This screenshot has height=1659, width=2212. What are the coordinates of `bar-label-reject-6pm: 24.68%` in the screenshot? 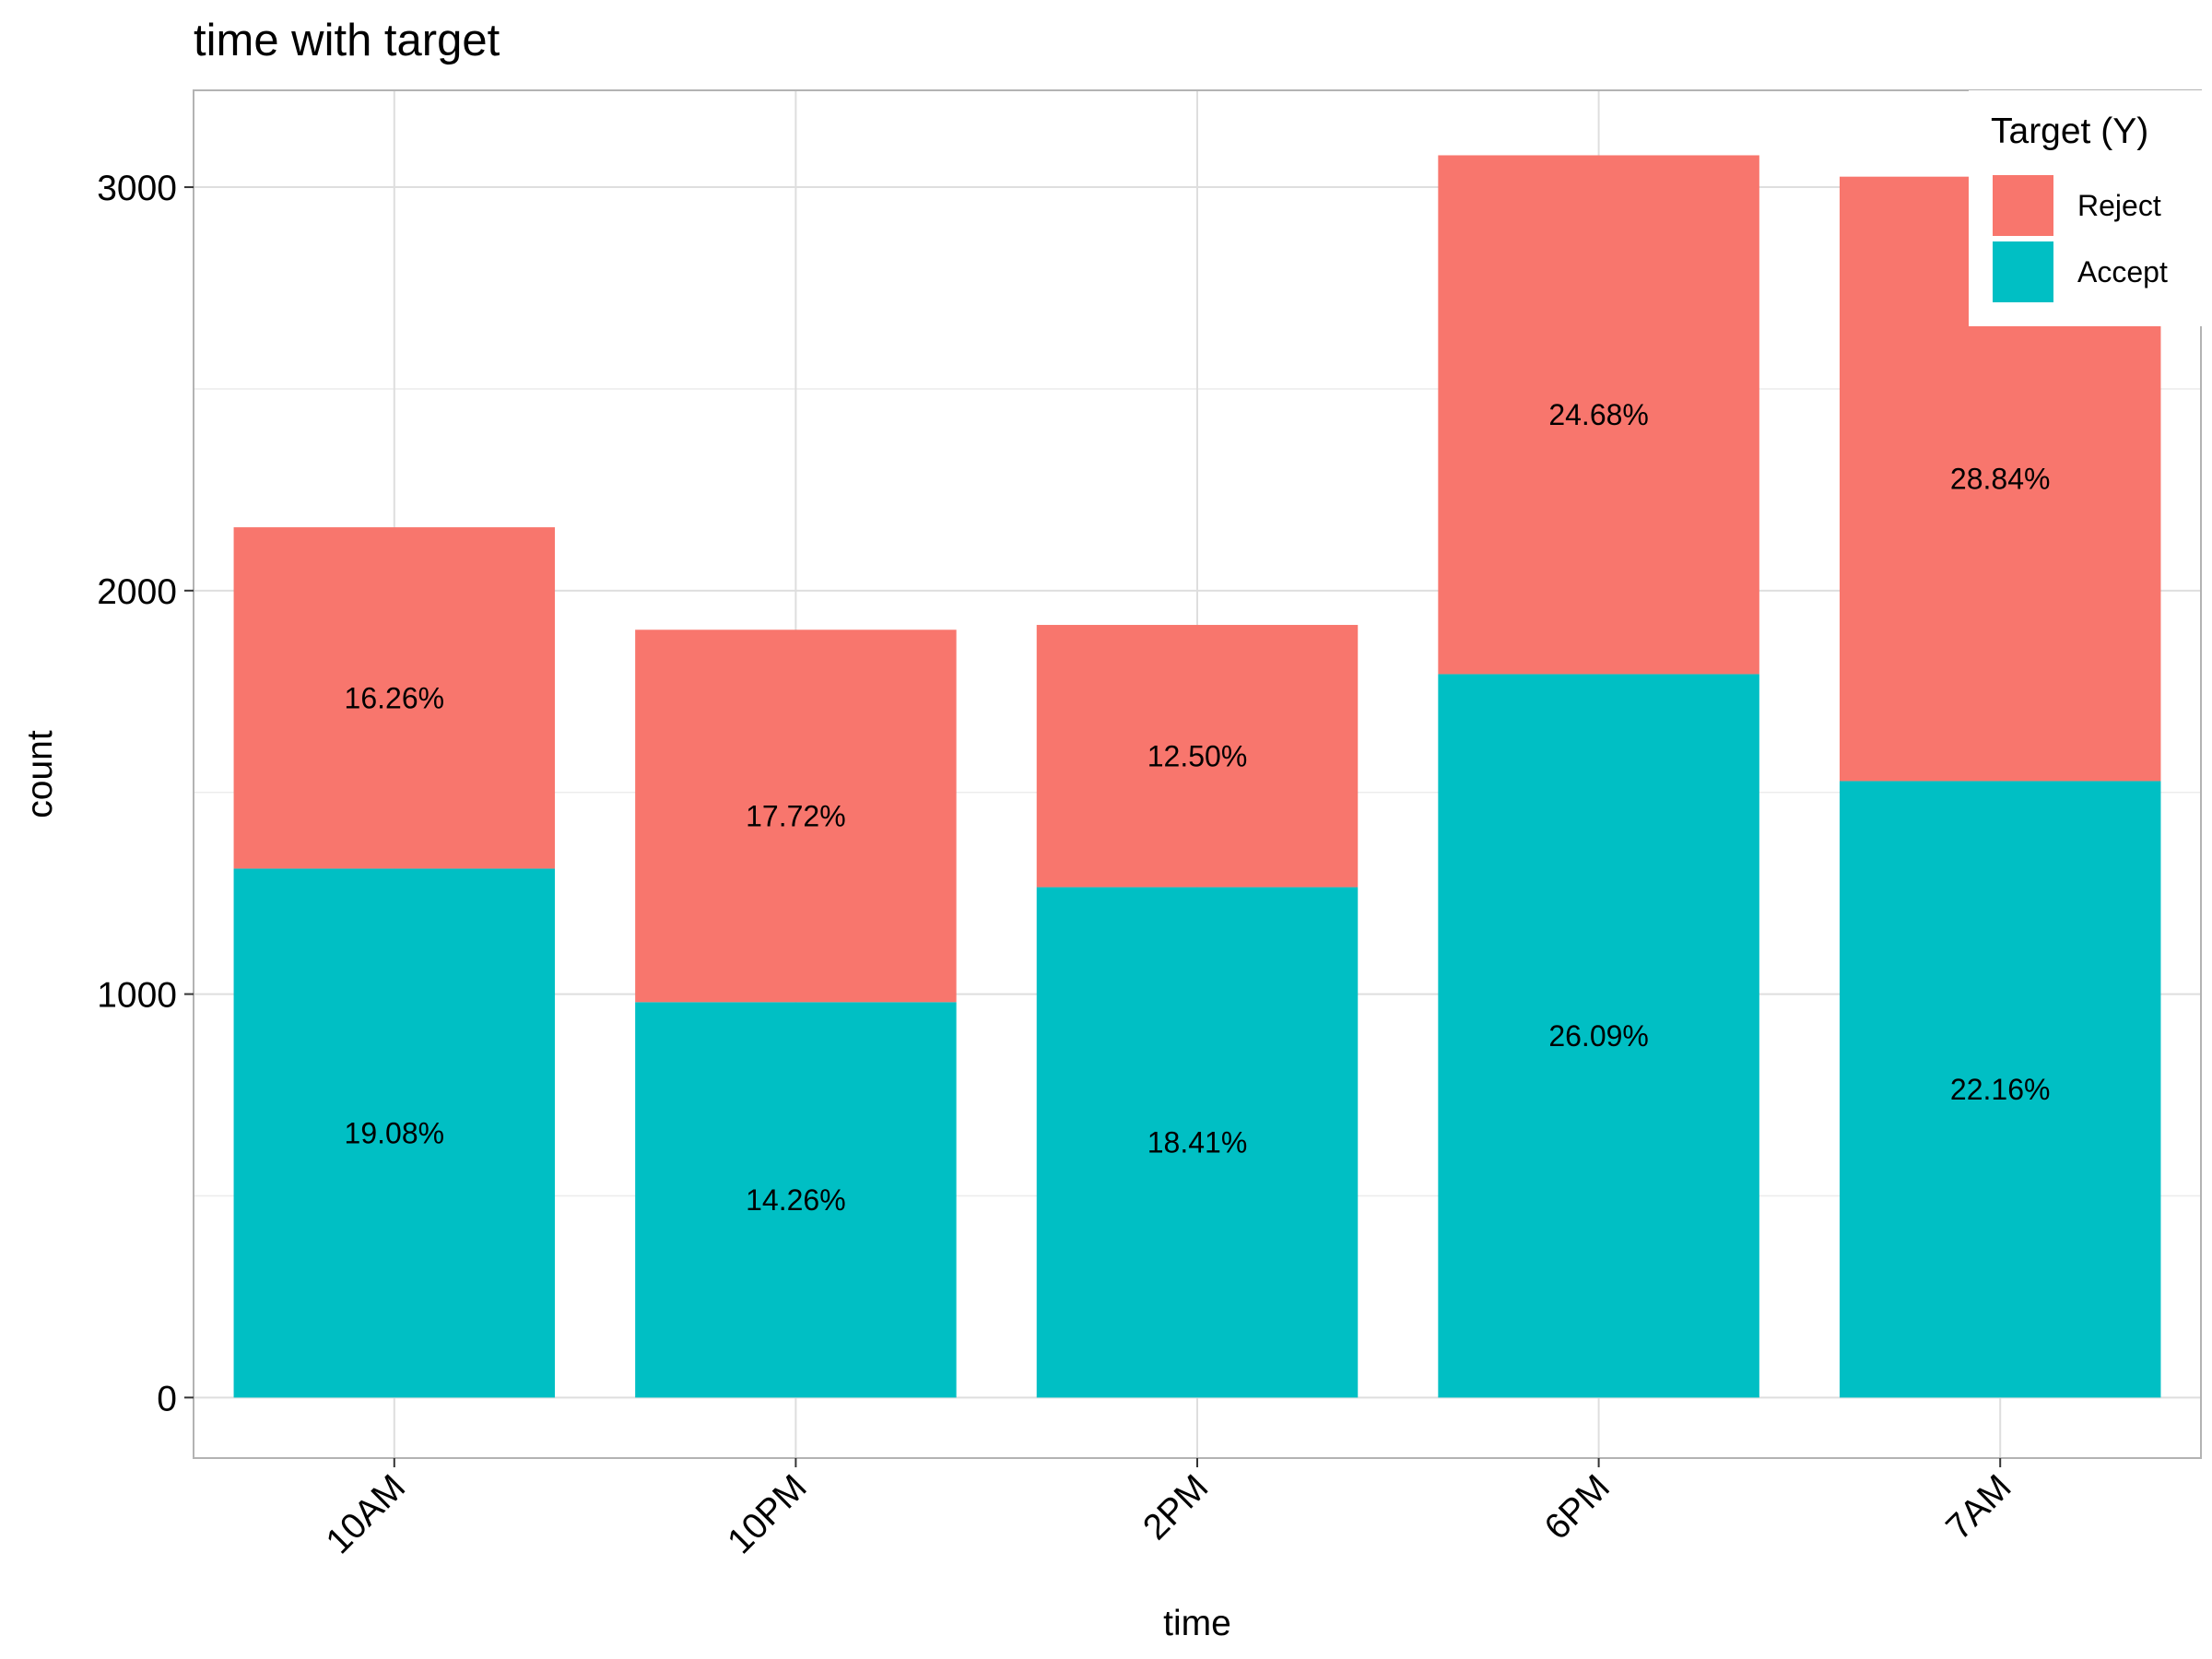 It's located at (1598, 414).